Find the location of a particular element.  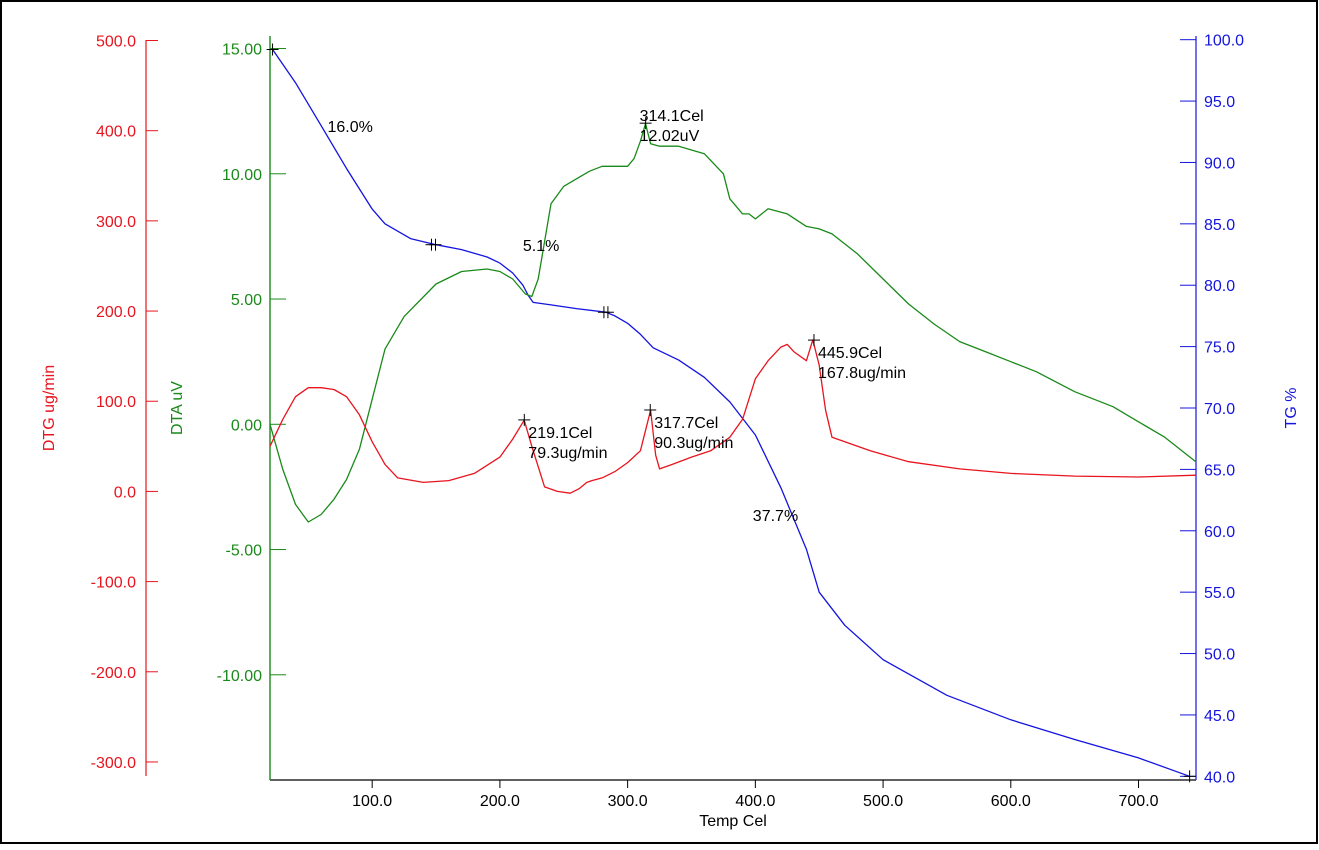

dtg-tick-label: 200.0 is located at coordinates (116, 312).